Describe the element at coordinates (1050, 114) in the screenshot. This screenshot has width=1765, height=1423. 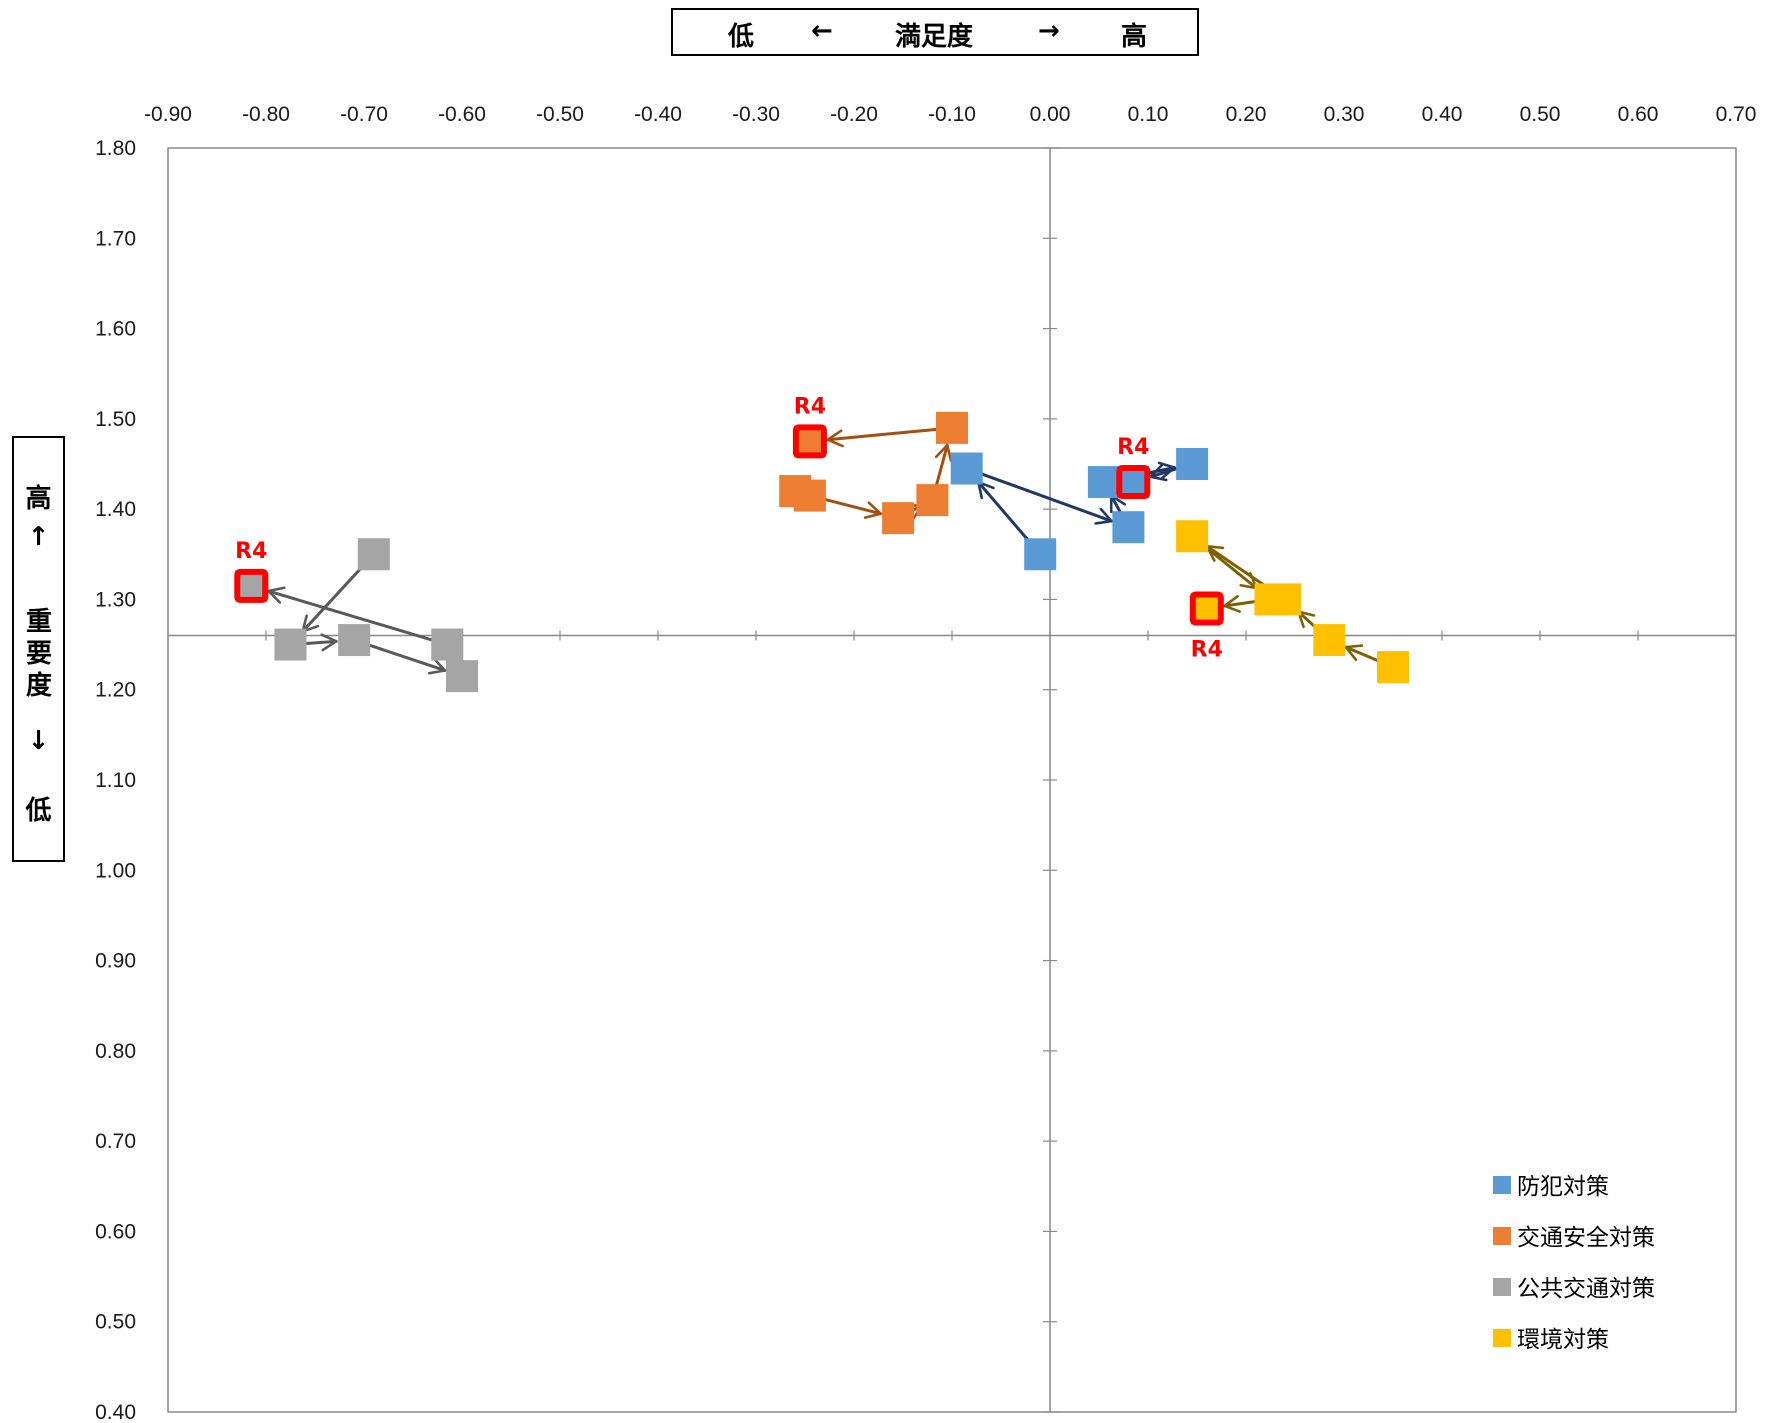
I see `x-tick-label: 0.00` at that location.